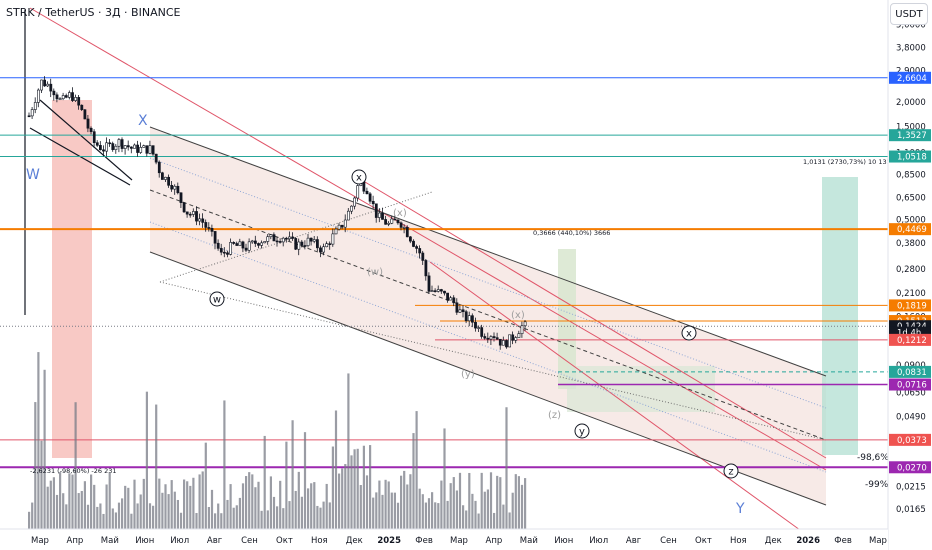  I want to click on pct-label-99: -99%, so click(877, 485).